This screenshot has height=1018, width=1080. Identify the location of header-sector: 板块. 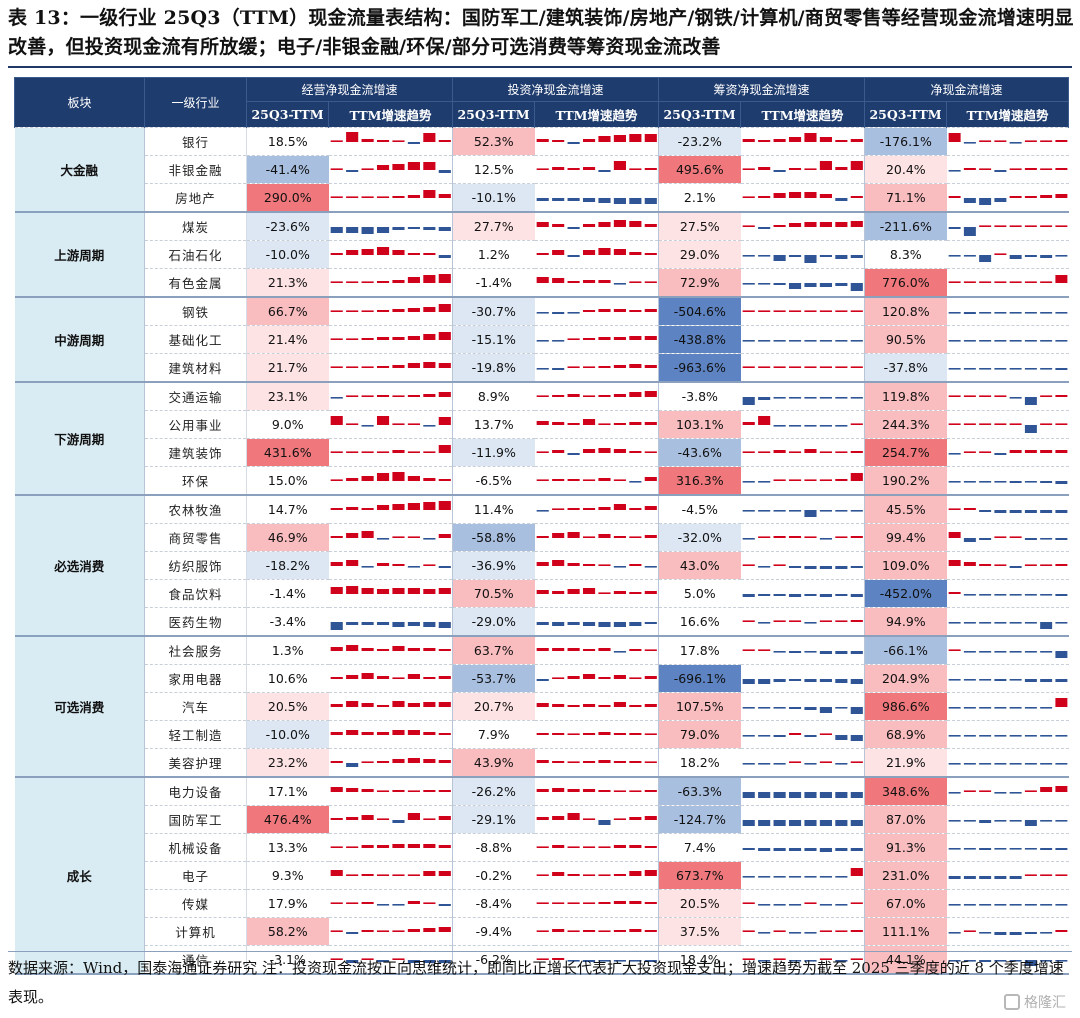
(79, 102).